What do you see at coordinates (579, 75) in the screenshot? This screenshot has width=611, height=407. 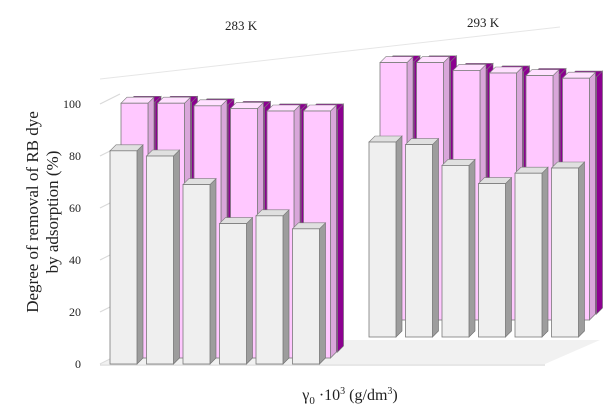 I see `bar-back-p2-6-top` at bounding box center [579, 75].